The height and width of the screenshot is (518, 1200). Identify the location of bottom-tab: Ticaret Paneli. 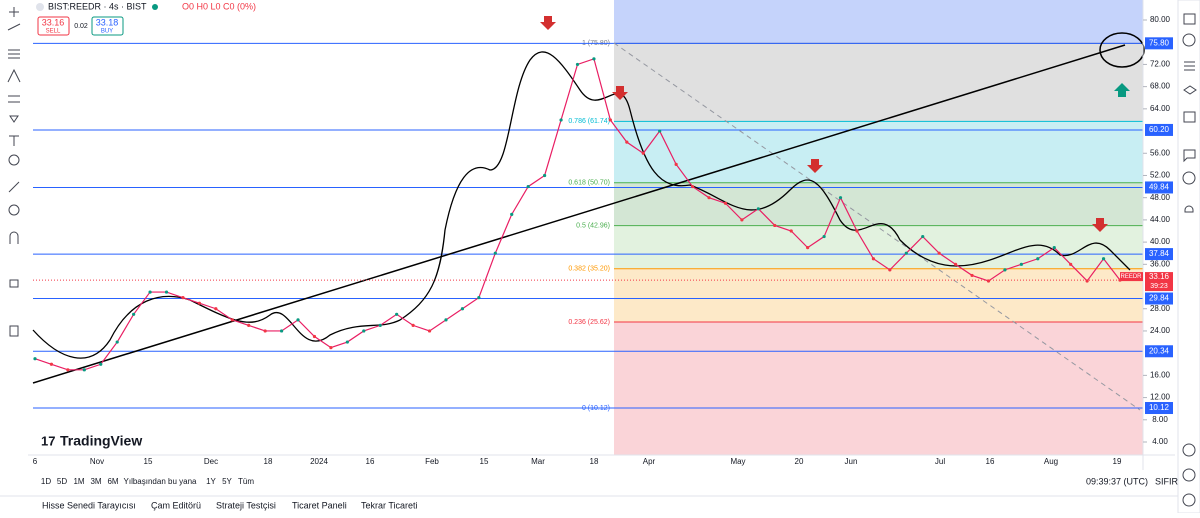
(319, 505).